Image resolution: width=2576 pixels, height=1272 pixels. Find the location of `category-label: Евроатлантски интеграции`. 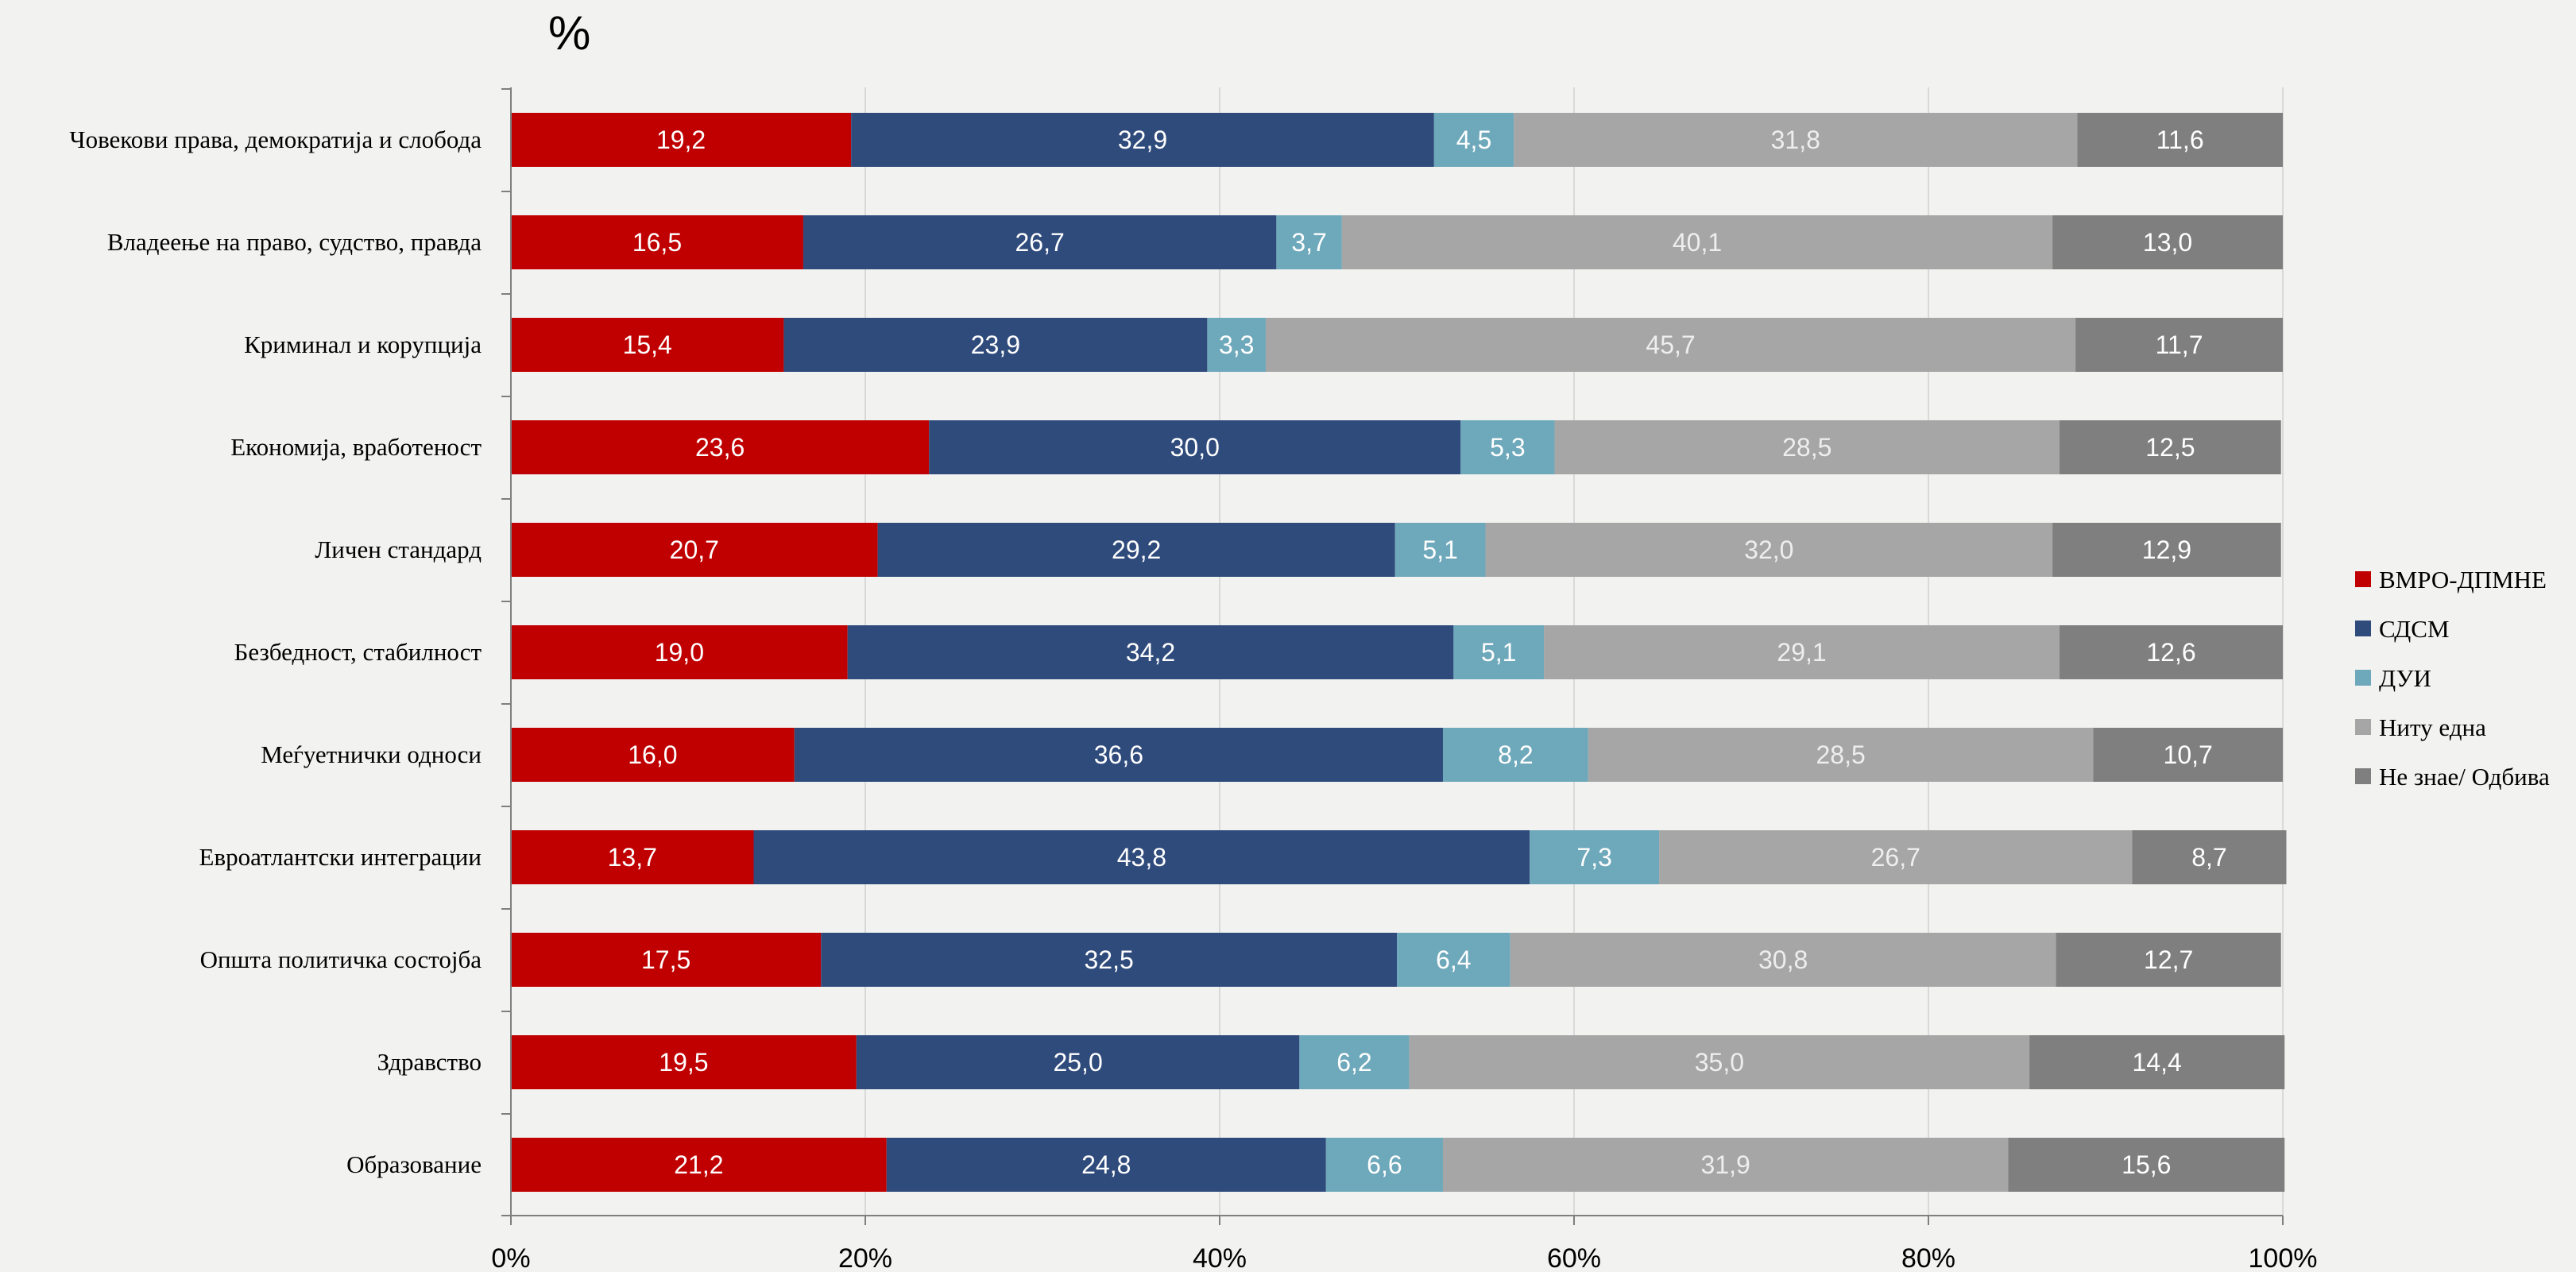

category-label: Евроатлантски интеграции is located at coordinates (340, 857).